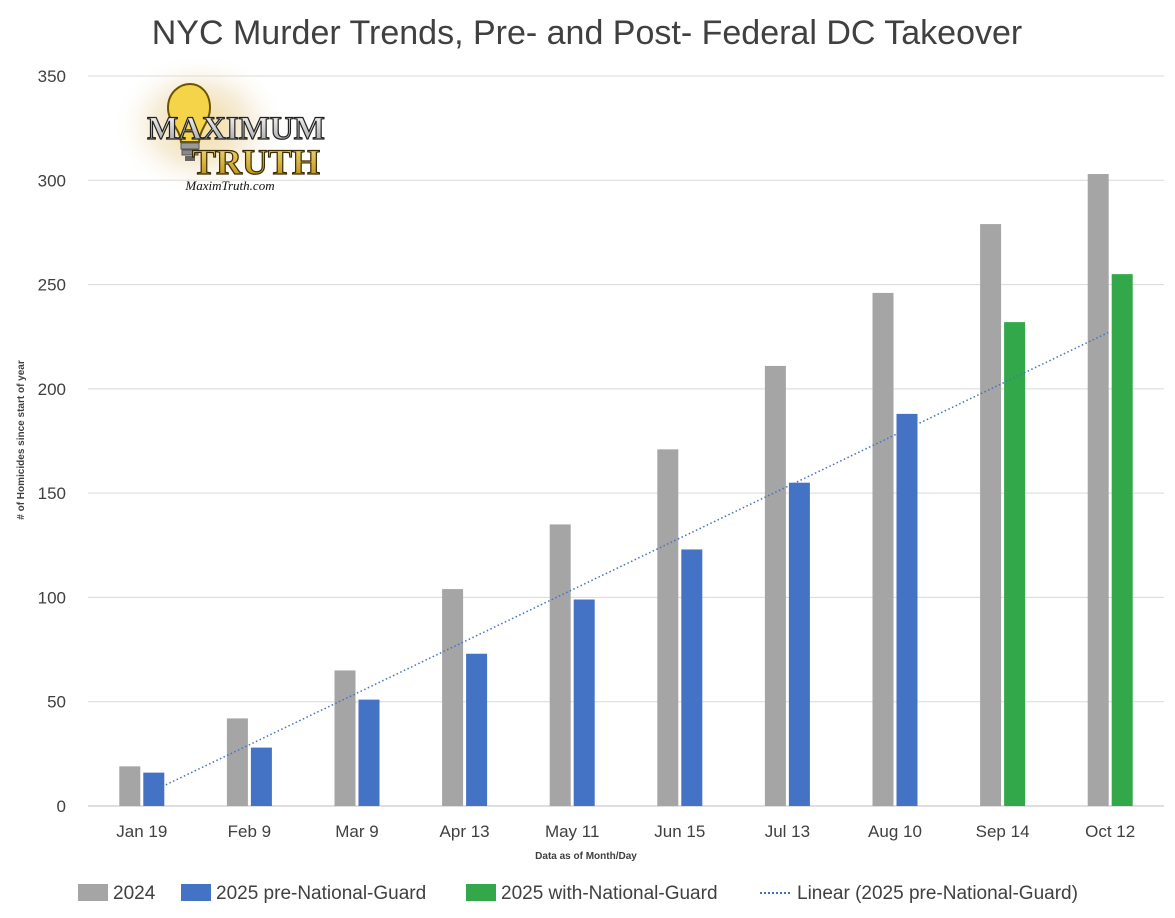 The width and height of the screenshot is (1175, 918). I want to click on y-tick-label: 200, so click(52, 389).